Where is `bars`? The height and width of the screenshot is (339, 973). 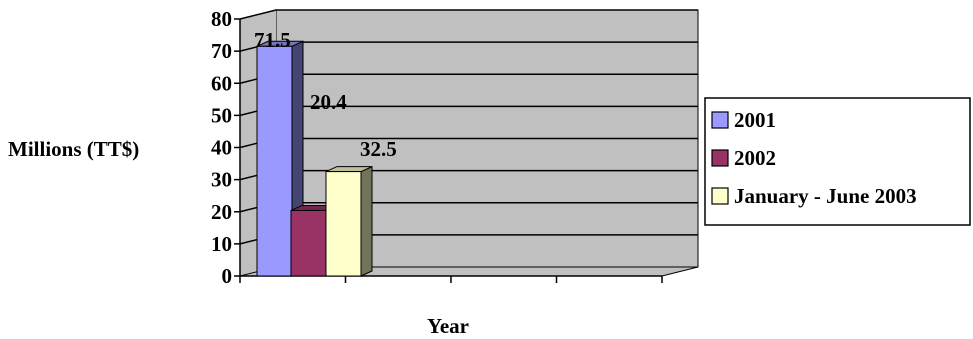 bars is located at coordinates (314, 158).